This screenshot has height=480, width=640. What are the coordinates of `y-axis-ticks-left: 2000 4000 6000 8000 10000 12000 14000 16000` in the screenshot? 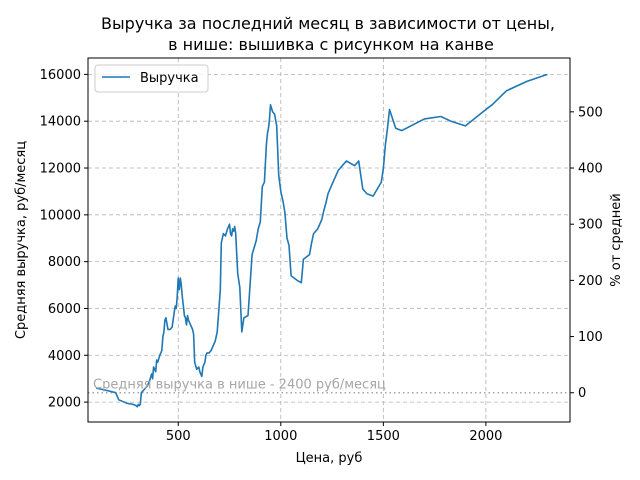 It's located at (64, 239).